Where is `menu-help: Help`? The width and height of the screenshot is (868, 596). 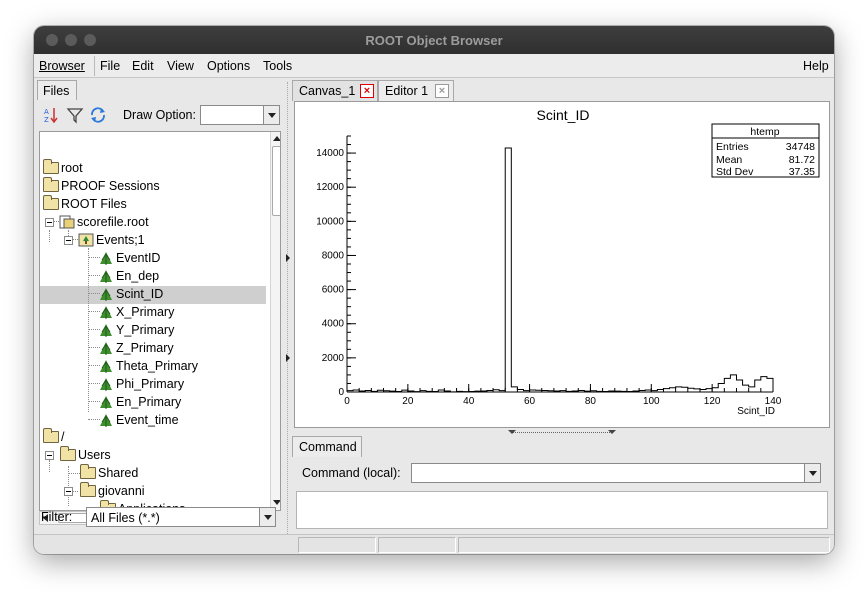
menu-help: Help is located at coordinates (816, 66).